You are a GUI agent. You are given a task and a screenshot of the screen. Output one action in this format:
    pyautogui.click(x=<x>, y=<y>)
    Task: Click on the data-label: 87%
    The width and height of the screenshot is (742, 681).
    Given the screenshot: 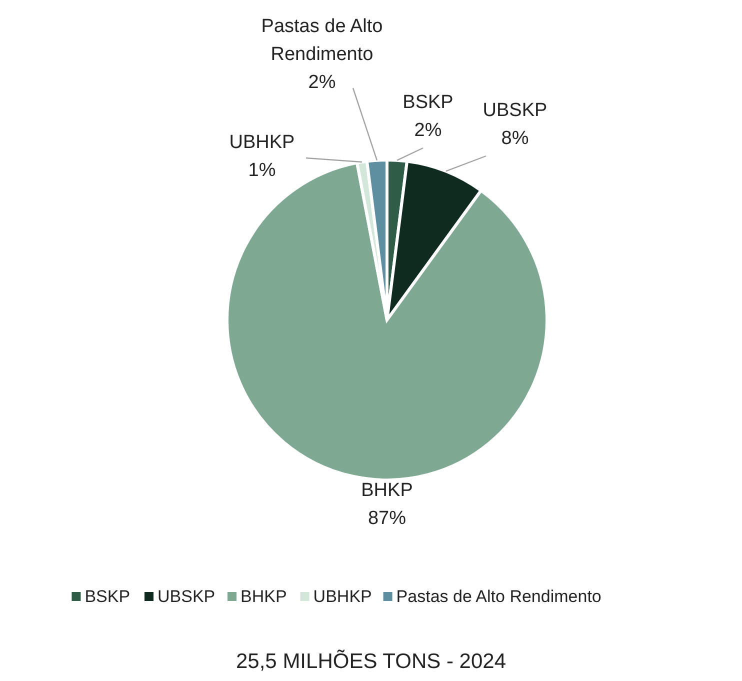 What is the action you would take?
    pyautogui.click(x=387, y=518)
    